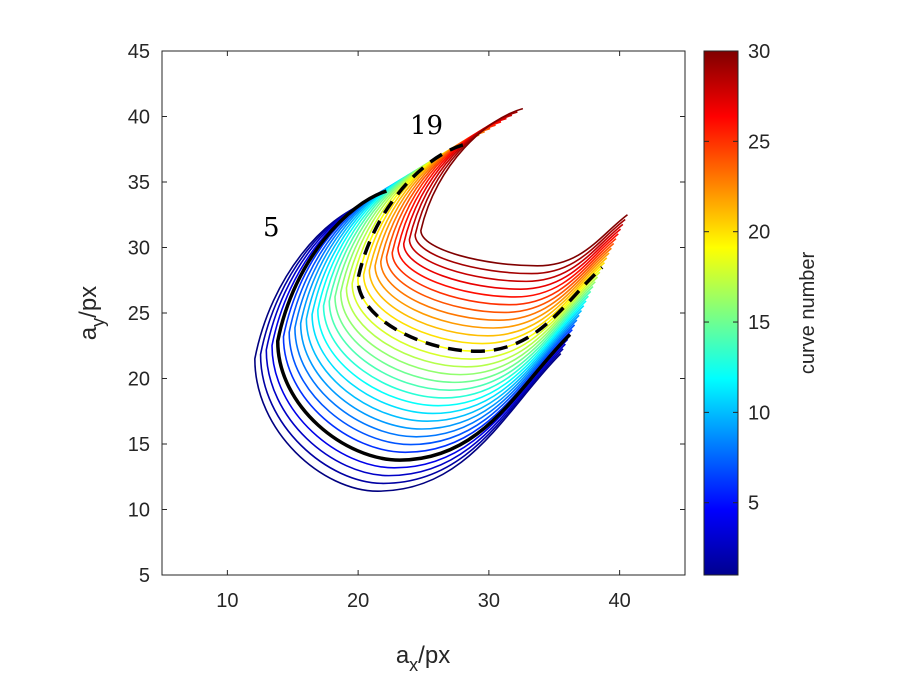 The image size is (914, 685). I want to click on y-tick-label: 45, so click(139, 52).